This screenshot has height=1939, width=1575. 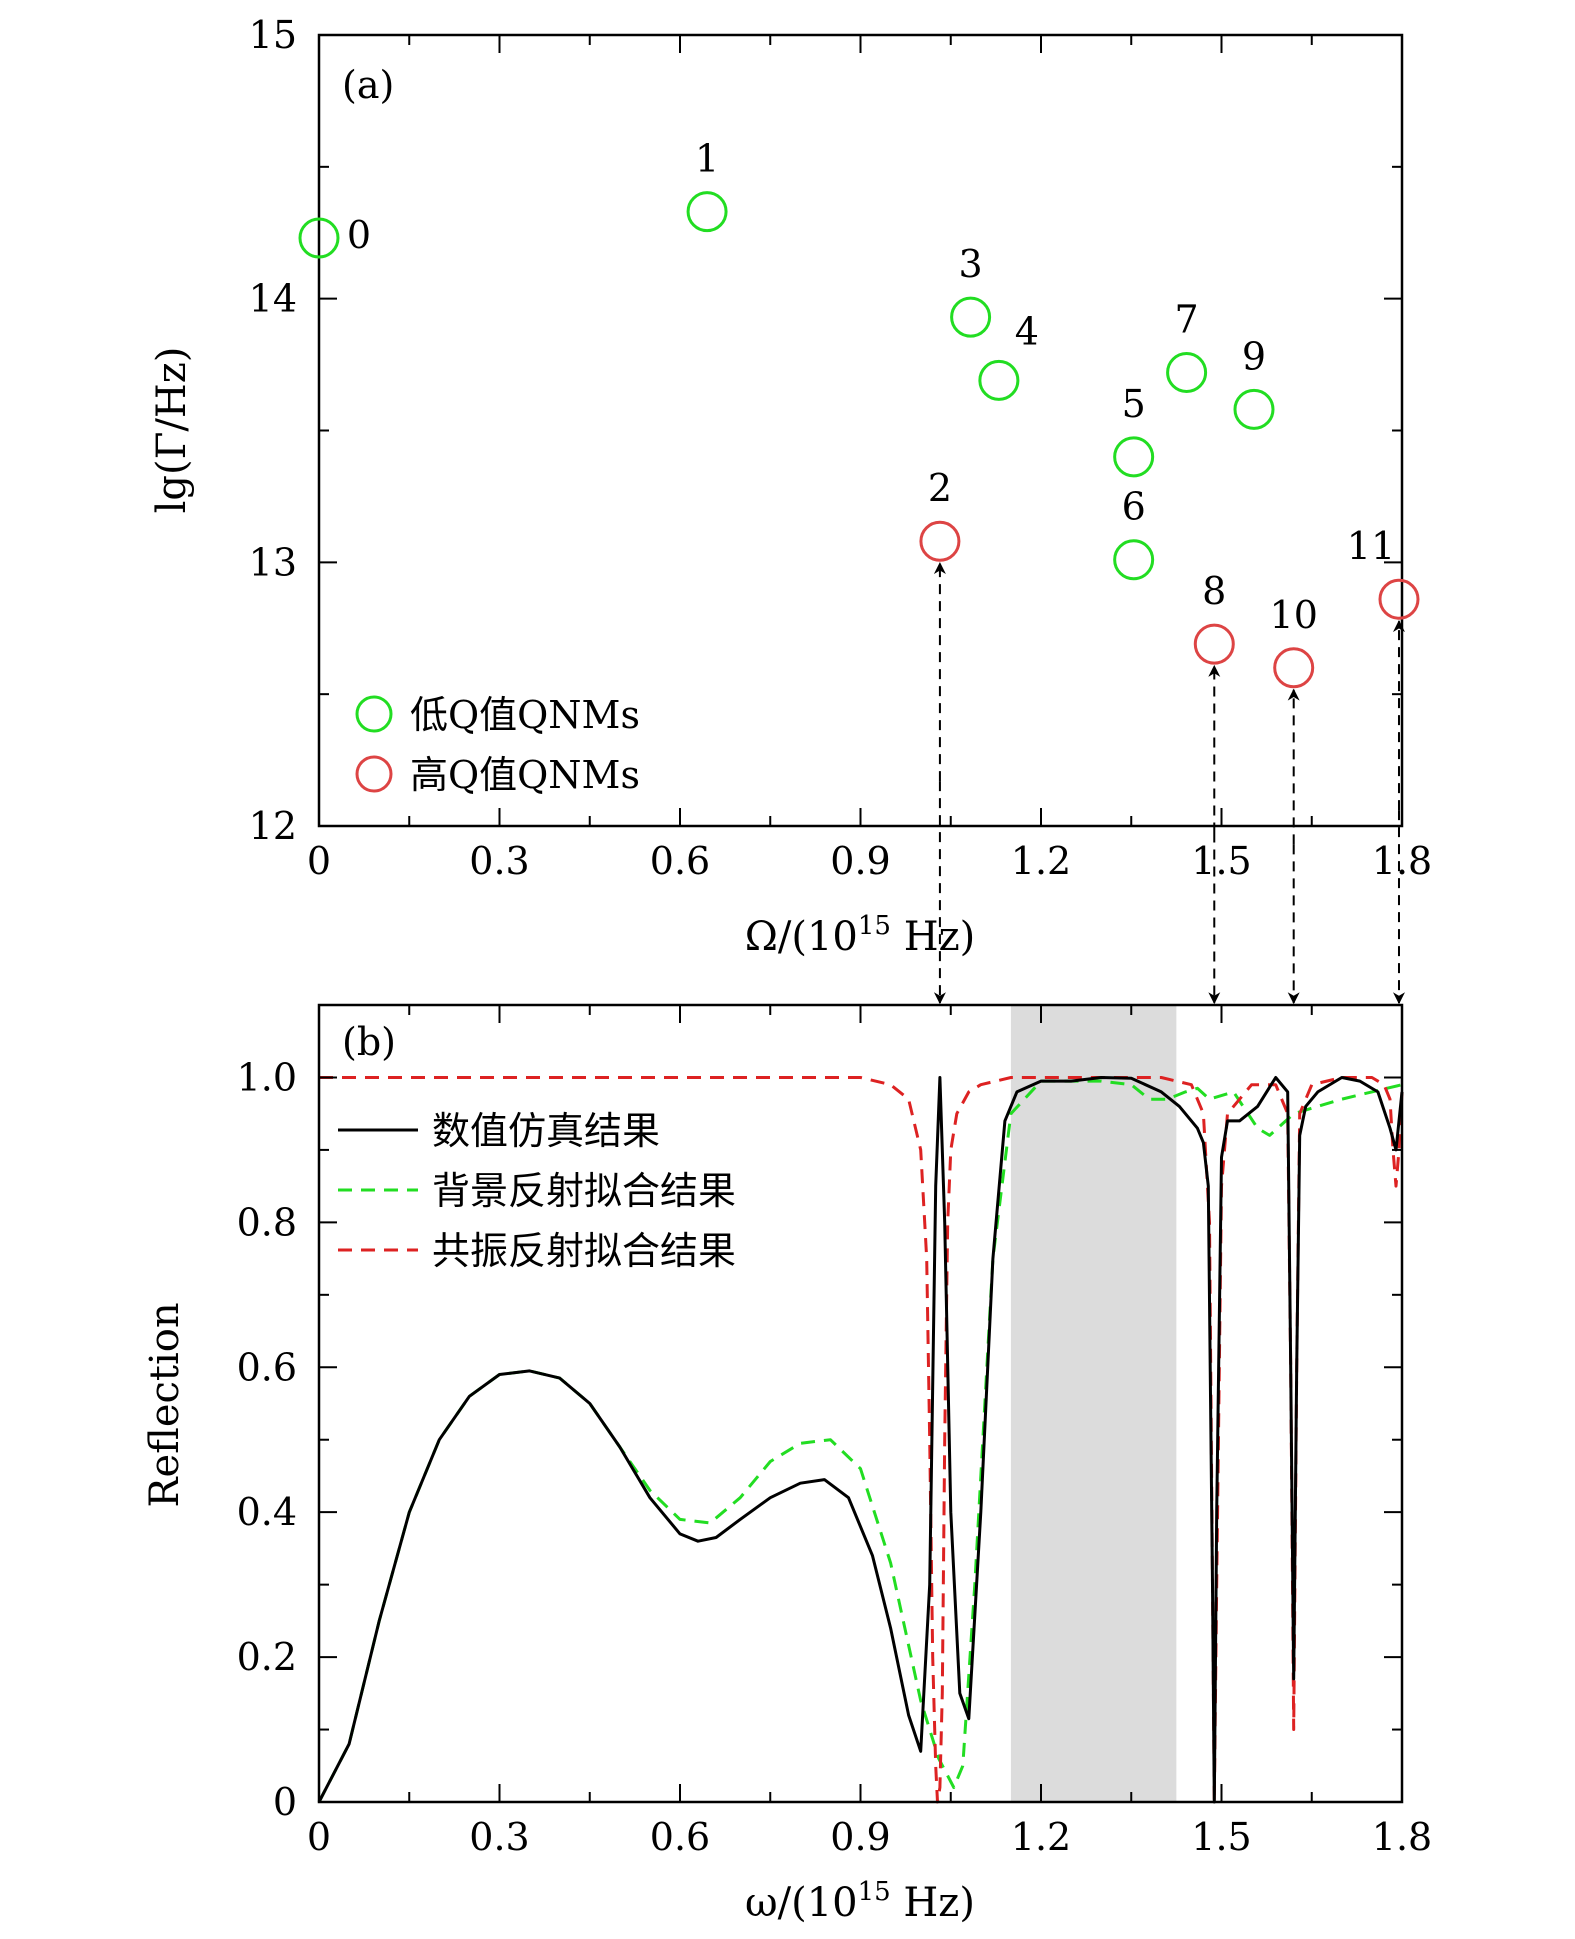 I want to click on panel-b-y-tick-label: 0.2, so click(x=267, y=1657).